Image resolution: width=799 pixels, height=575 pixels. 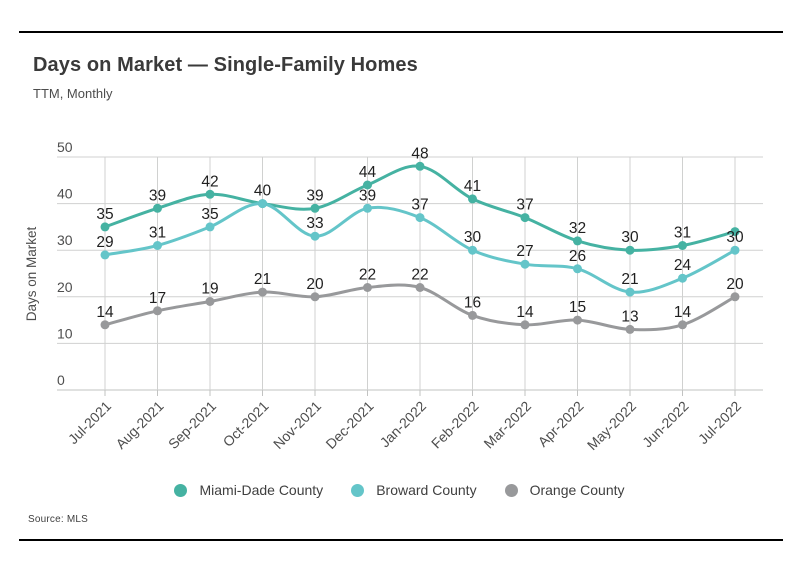 What do you see at coordinates (577, 307) in the screenshot?
I see `data-label: 15` at bounding box center [577, 307].